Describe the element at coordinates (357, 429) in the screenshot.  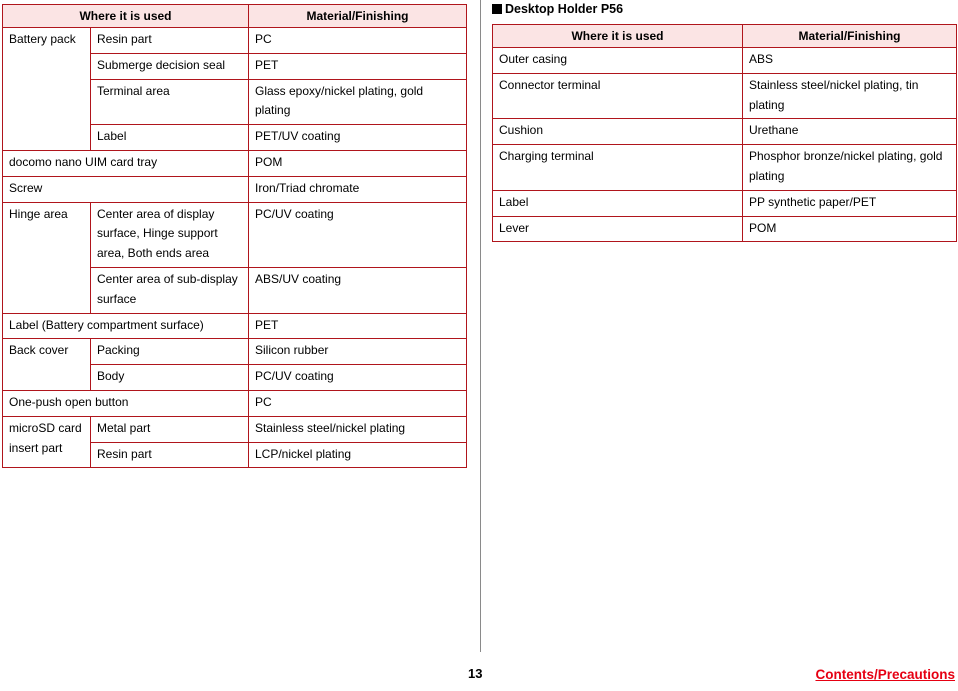
I see `table-cell: Stainless steel/nickel plating` at that location.